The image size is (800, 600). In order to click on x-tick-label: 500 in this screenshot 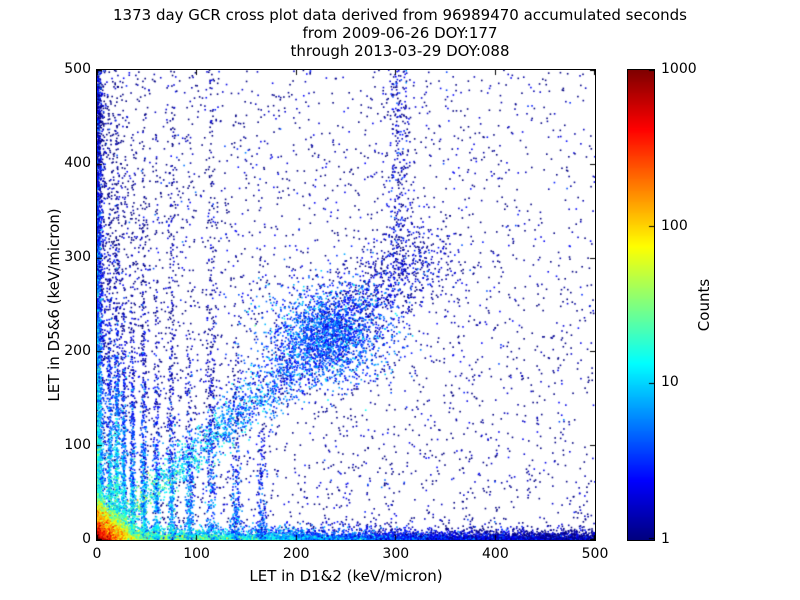, I will do `click(595, 554)`.